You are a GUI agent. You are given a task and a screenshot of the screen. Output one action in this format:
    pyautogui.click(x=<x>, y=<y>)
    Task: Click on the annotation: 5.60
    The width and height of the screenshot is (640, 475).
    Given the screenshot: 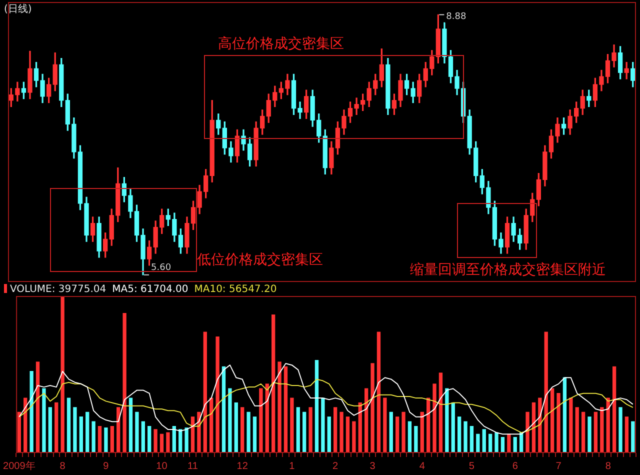 What is the action you would take?
    pyautogui.click(x=161, y=268)
    